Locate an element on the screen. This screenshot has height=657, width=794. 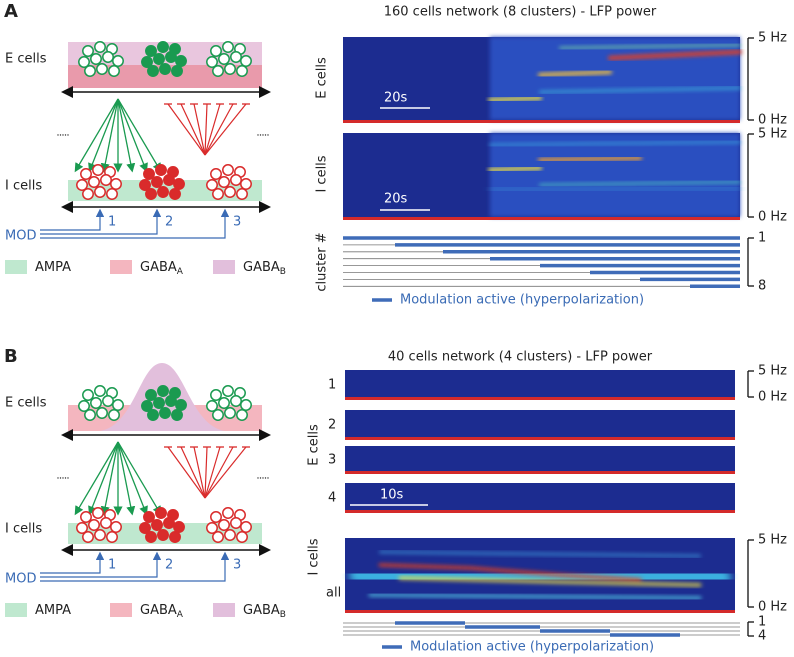
label: 1 is located at coordinates (112, 565).